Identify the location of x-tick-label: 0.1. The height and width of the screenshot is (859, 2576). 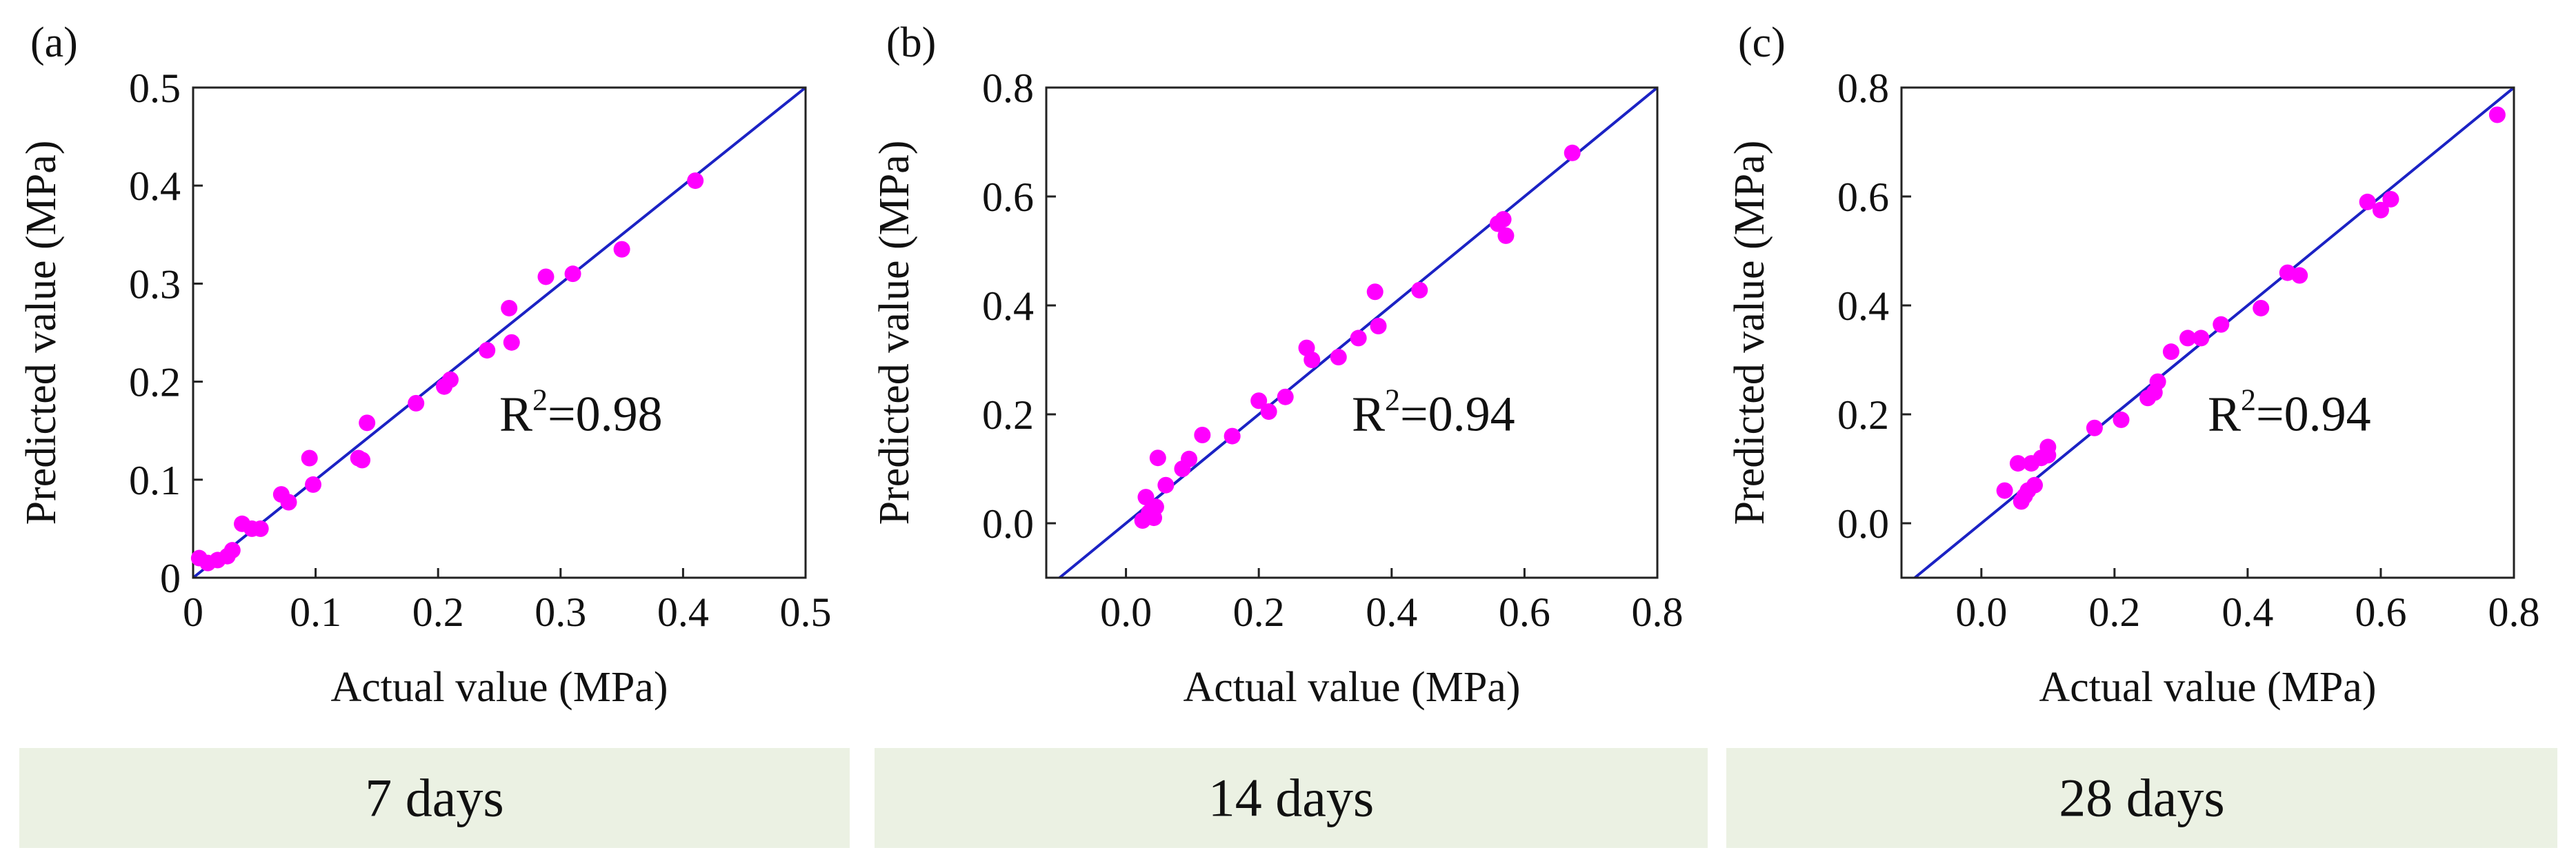
(315, 612).